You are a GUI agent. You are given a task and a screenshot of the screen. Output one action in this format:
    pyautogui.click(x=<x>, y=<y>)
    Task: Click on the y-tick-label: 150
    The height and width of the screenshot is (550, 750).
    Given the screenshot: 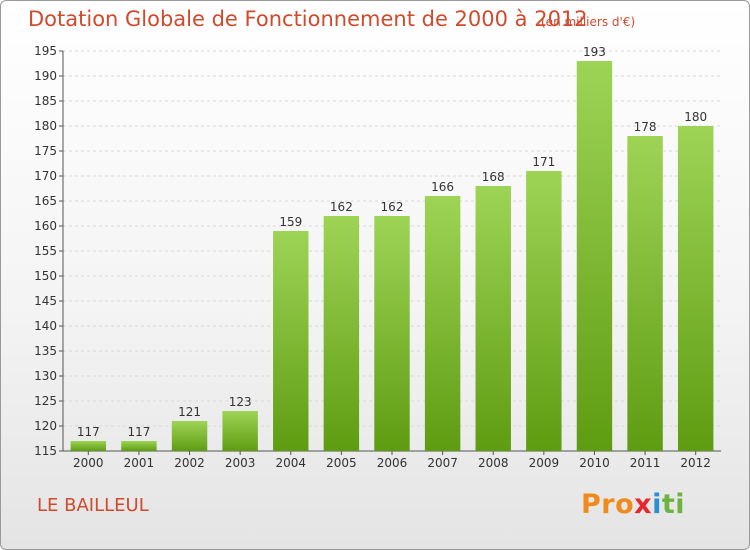 What is the action you would take?
    pyautogui.click(x=45, y=276)
    